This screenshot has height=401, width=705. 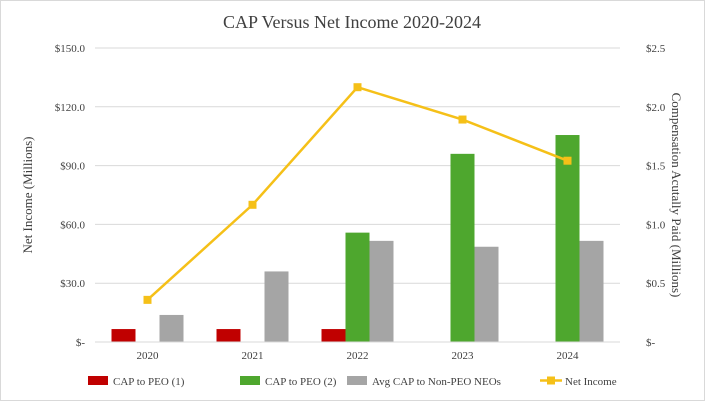 I want to click on right-tick-label: $2.5, so click(x=656, y=49).